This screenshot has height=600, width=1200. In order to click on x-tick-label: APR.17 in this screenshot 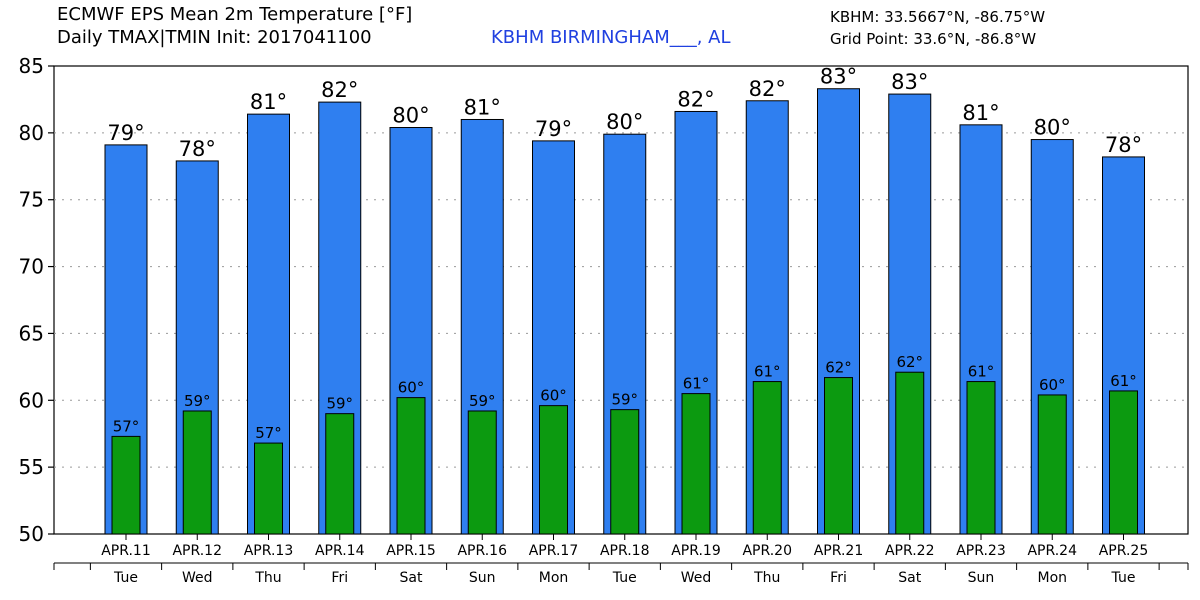, I will do `click(554, 551)`.